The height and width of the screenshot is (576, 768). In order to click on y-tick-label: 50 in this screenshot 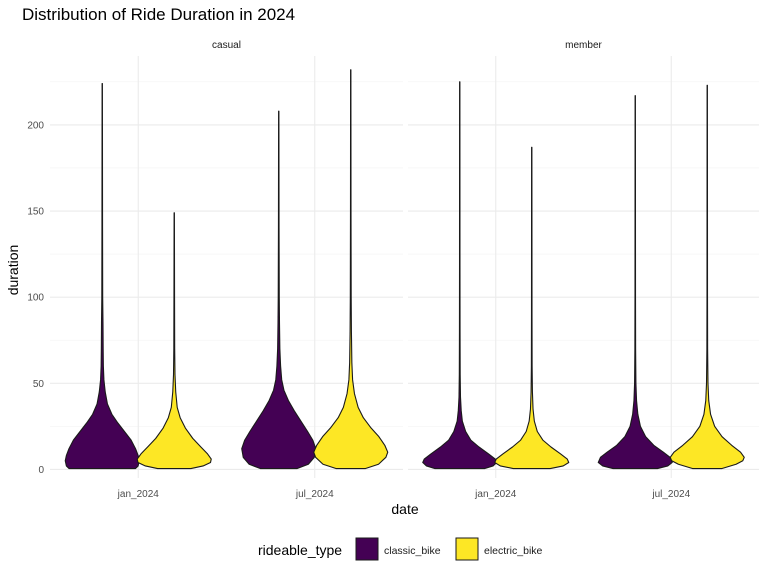, I will do `click(39, 384)`.